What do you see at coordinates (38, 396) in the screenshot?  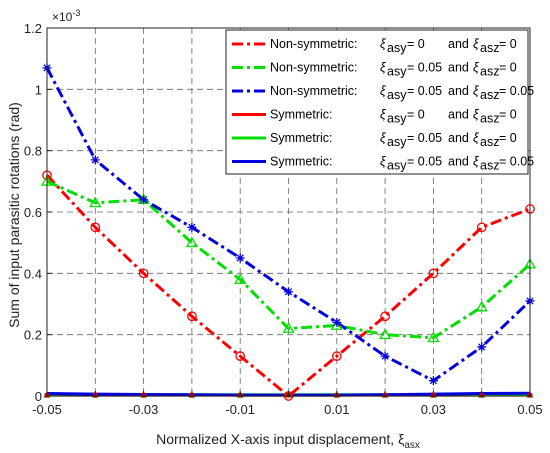 I see `y-tick-label-0: 0` at bounding box center [38, 396].